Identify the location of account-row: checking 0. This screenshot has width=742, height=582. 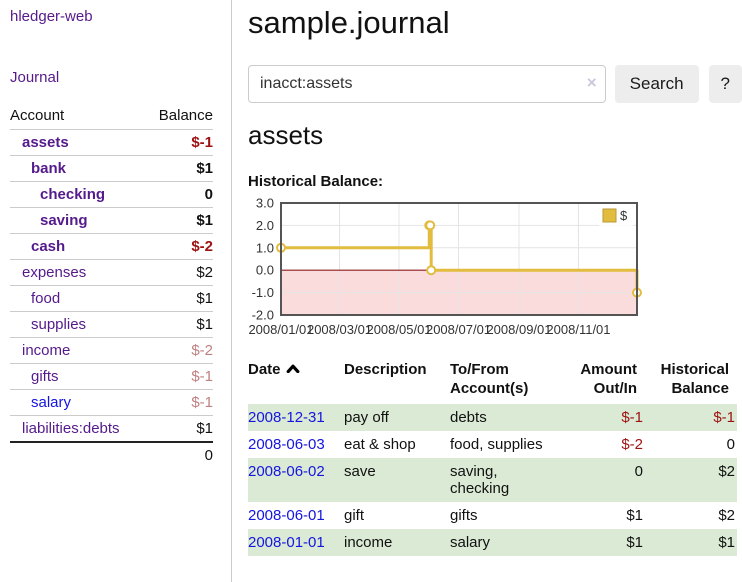
(111, 194).